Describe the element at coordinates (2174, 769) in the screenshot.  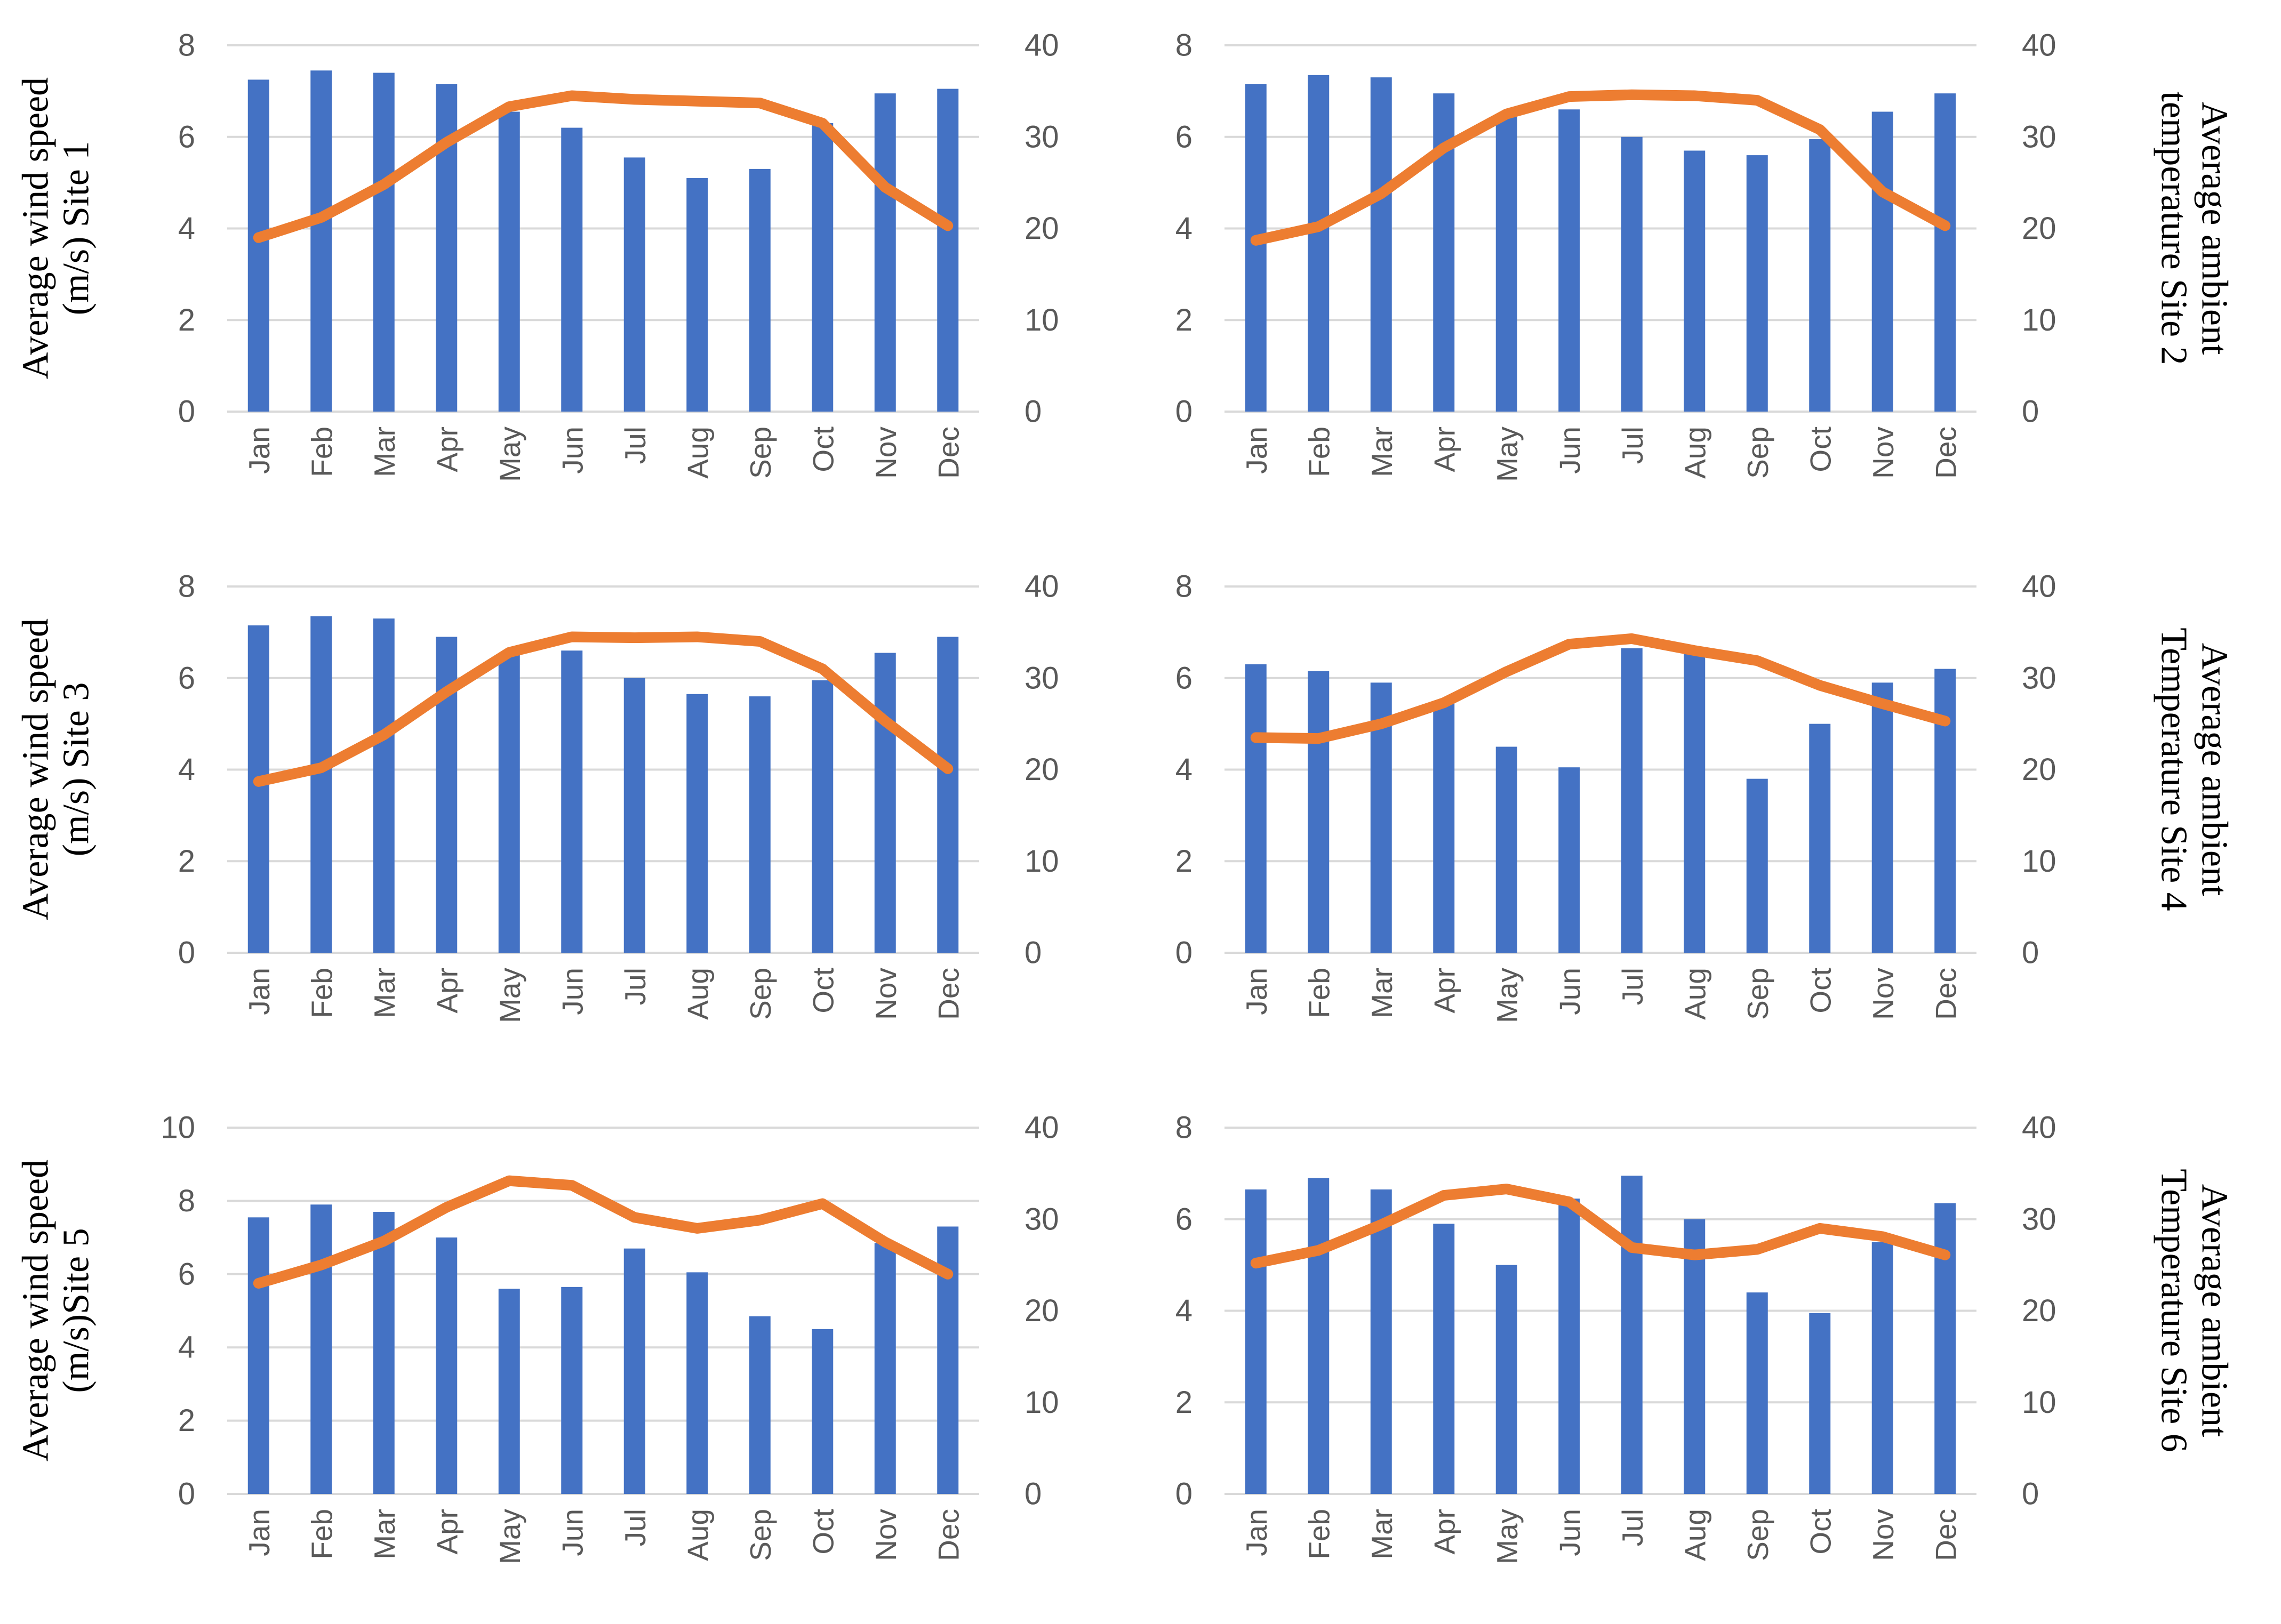
I see `axis-title-line2: Temperature Site 4` at that location.